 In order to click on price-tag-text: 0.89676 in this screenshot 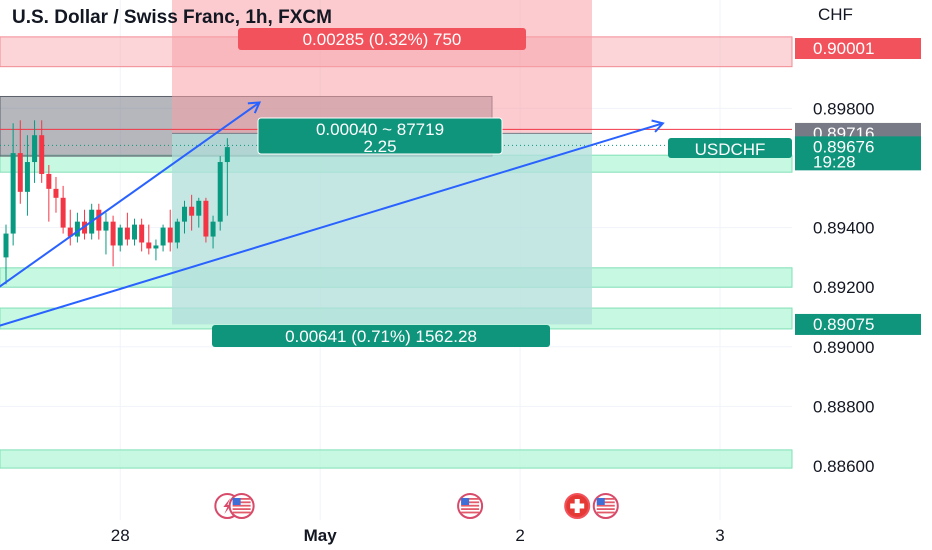, I will do `click(843, 146)`.